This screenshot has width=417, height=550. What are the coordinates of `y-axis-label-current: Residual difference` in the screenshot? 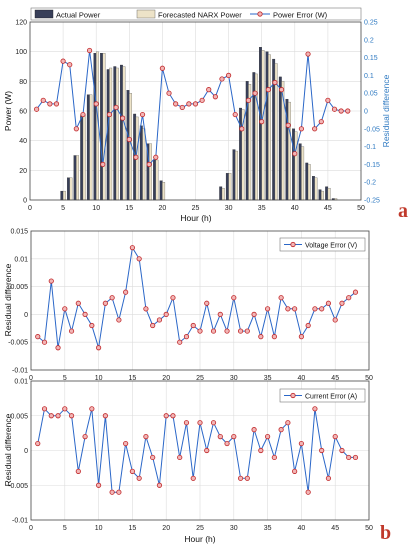 It's located at (8, 449).